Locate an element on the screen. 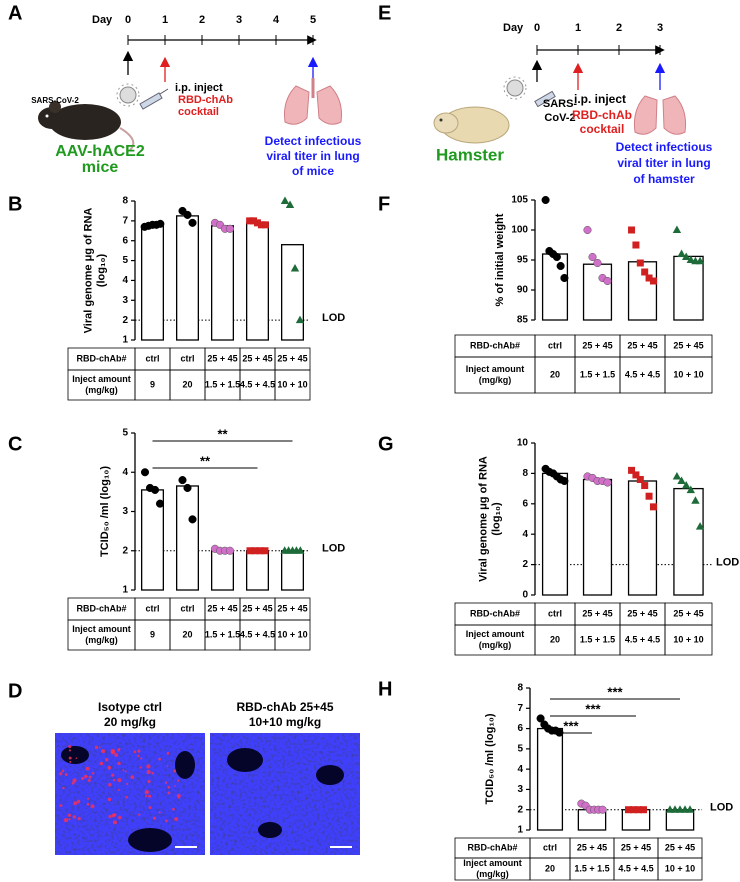  y-tick-label: 105 is located at coordinates (519, 200).